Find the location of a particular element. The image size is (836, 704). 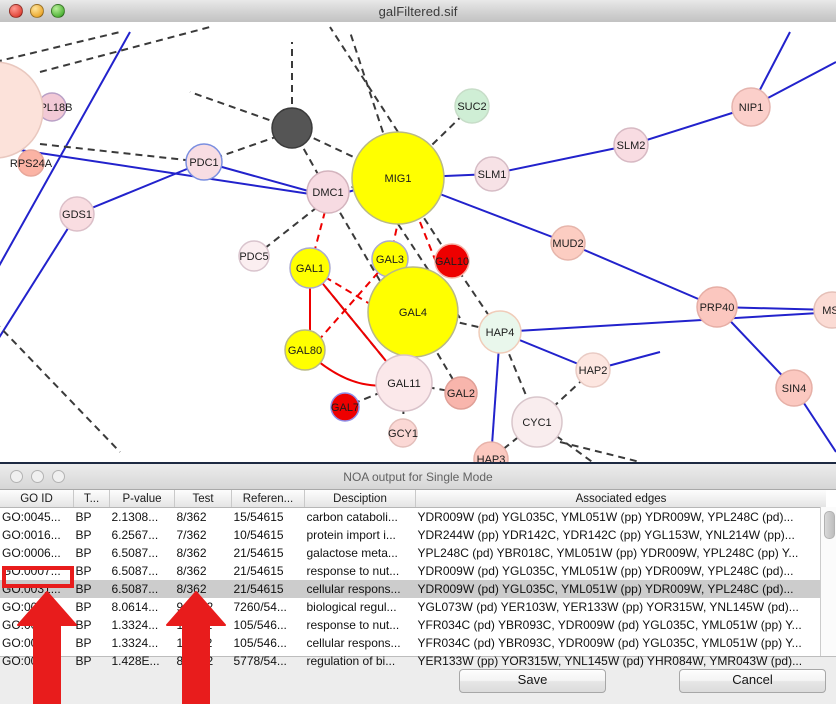

network-node-gal2: GAL2 is located at coordinates (461, 393).